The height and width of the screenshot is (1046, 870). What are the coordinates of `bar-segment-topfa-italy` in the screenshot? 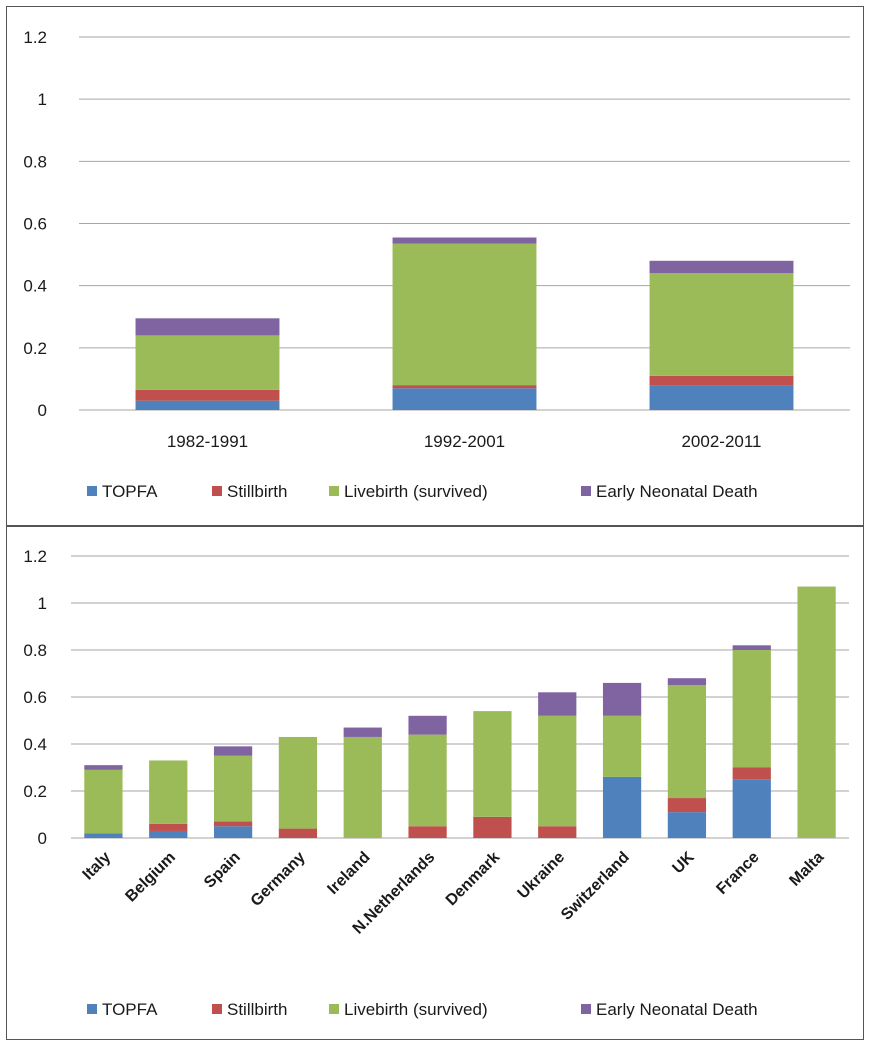 It's located at (103, 835).